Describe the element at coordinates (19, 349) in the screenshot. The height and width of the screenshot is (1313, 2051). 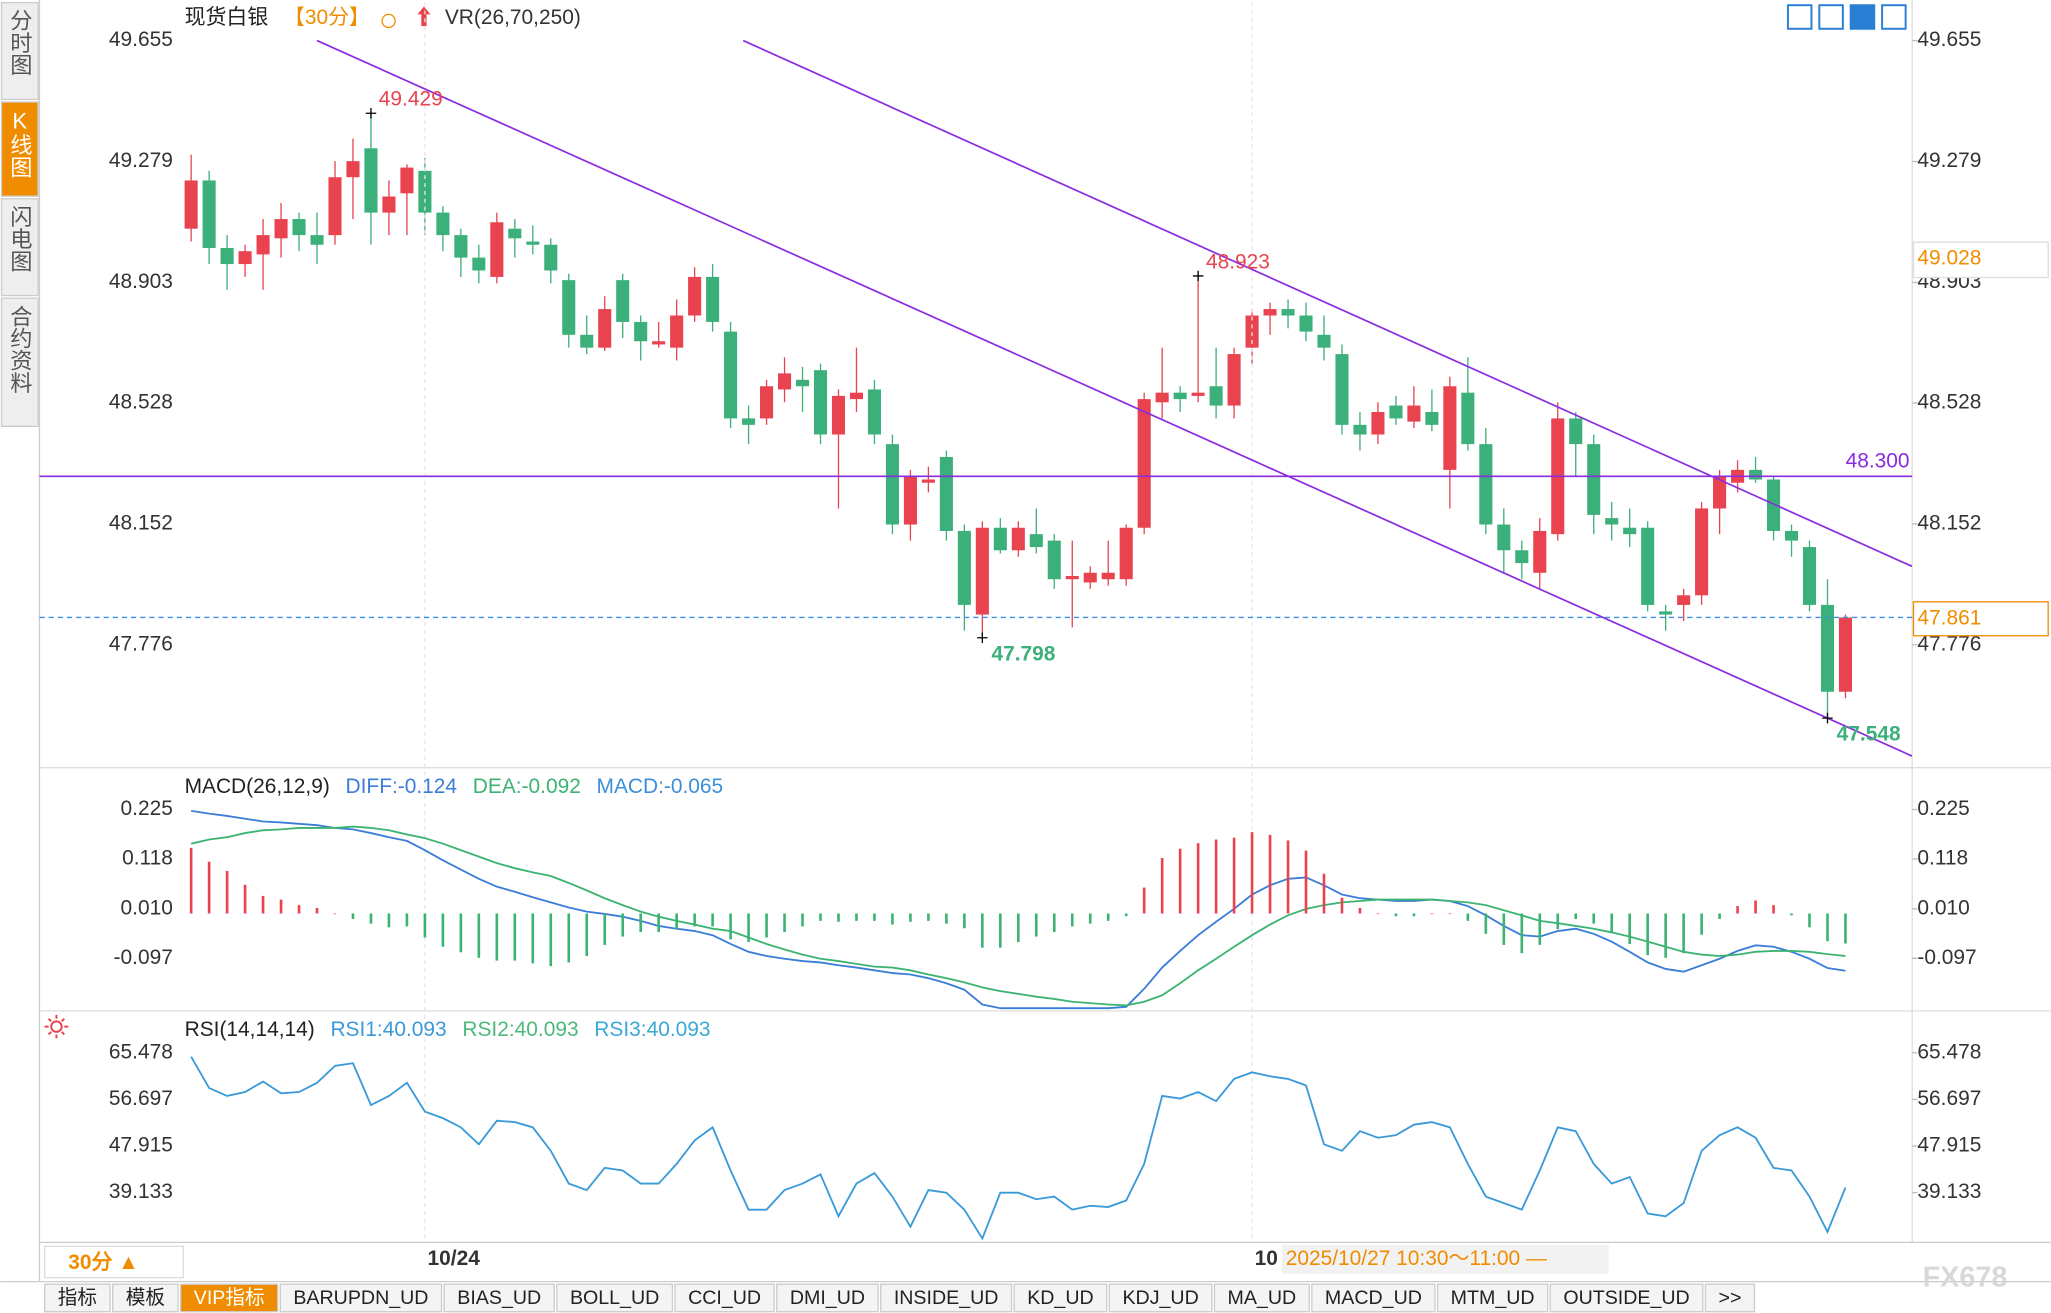
I see `sidebar-tab-label: 合约资料` at that location.